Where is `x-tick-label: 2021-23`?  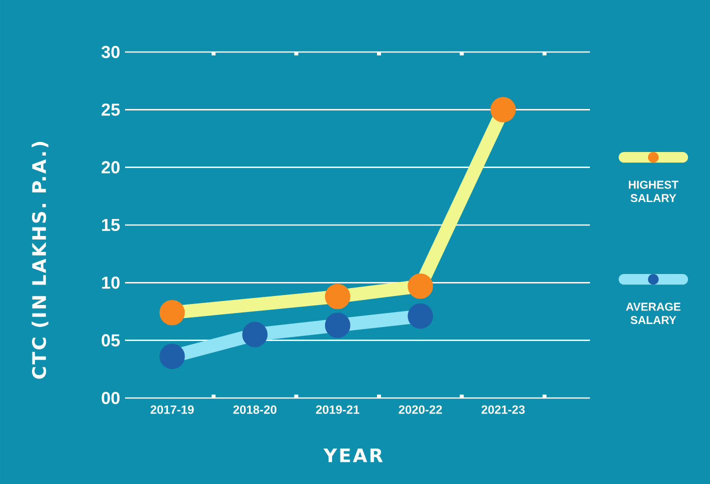
x-tick-label: 2021-23 is located at coordinates (503, 409).